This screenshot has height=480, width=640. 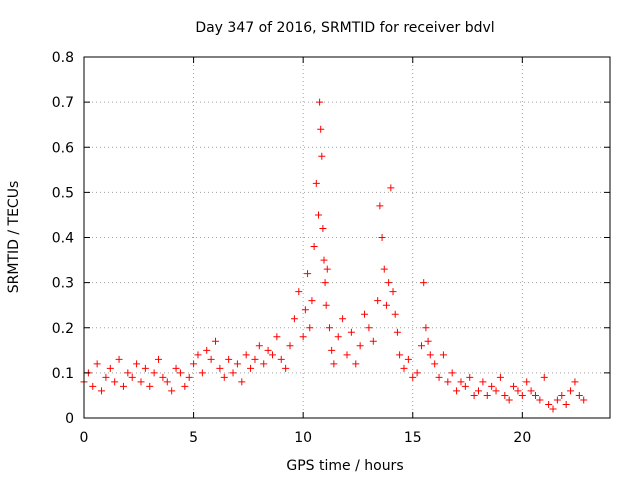 What do you see at coordinates (69, 419) in the screenshot?
I see `y-tick-label: 0` at bounding box center [69, 419].